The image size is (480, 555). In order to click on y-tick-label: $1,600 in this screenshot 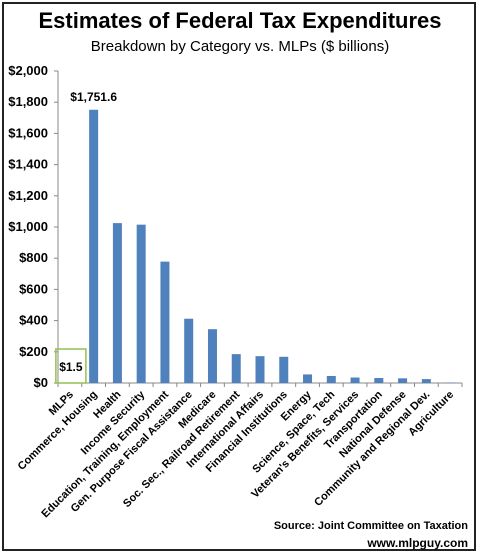, I will do `click(28, 132)`.